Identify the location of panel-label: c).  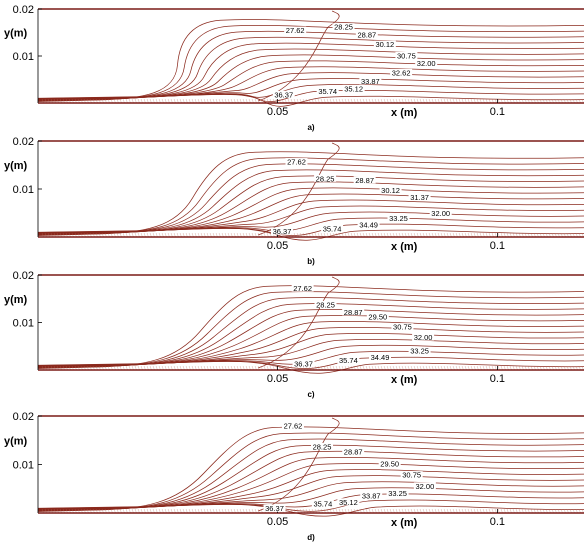
(310, 394).